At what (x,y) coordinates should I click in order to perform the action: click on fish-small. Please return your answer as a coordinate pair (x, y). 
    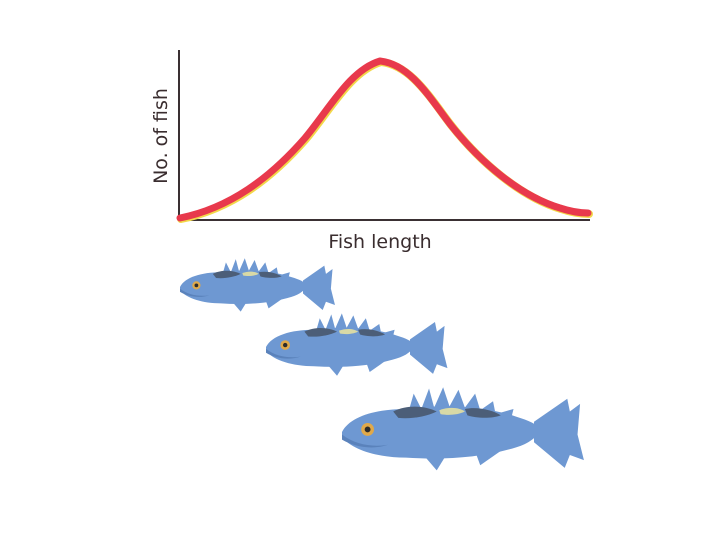
    Looking at the image, I should click on (257, 285).